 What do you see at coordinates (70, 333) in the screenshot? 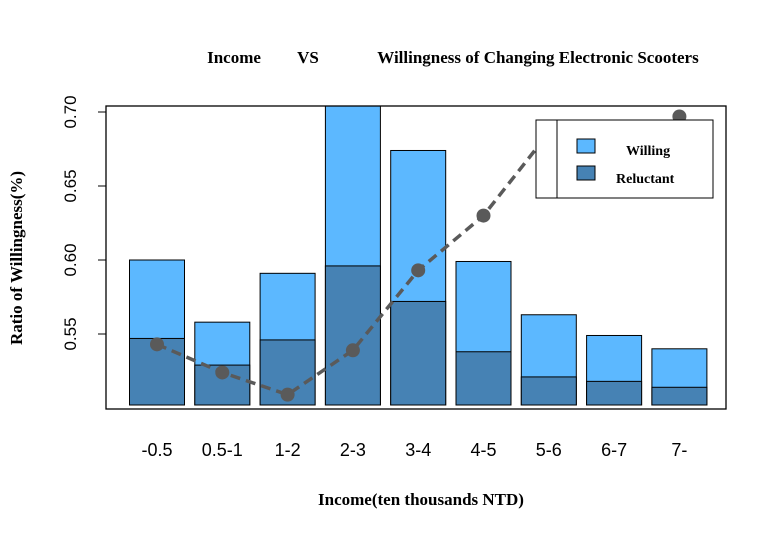
I see `y-tick-label-0: 0.55` at bounding box center [70, 333].